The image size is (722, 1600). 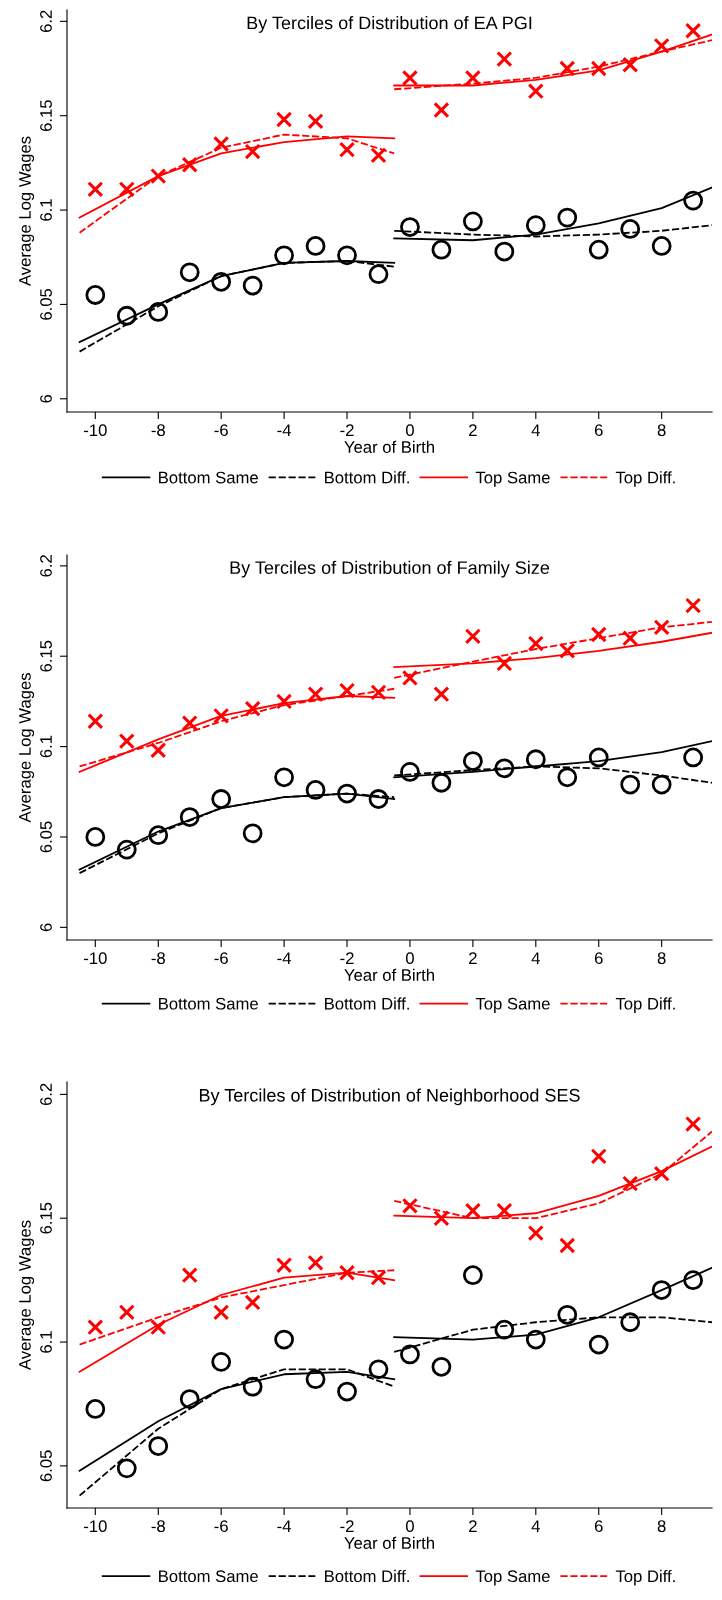 I want to click on chart-title: By Terciles of Distribution of Family Size, so click(x=390, y=569).